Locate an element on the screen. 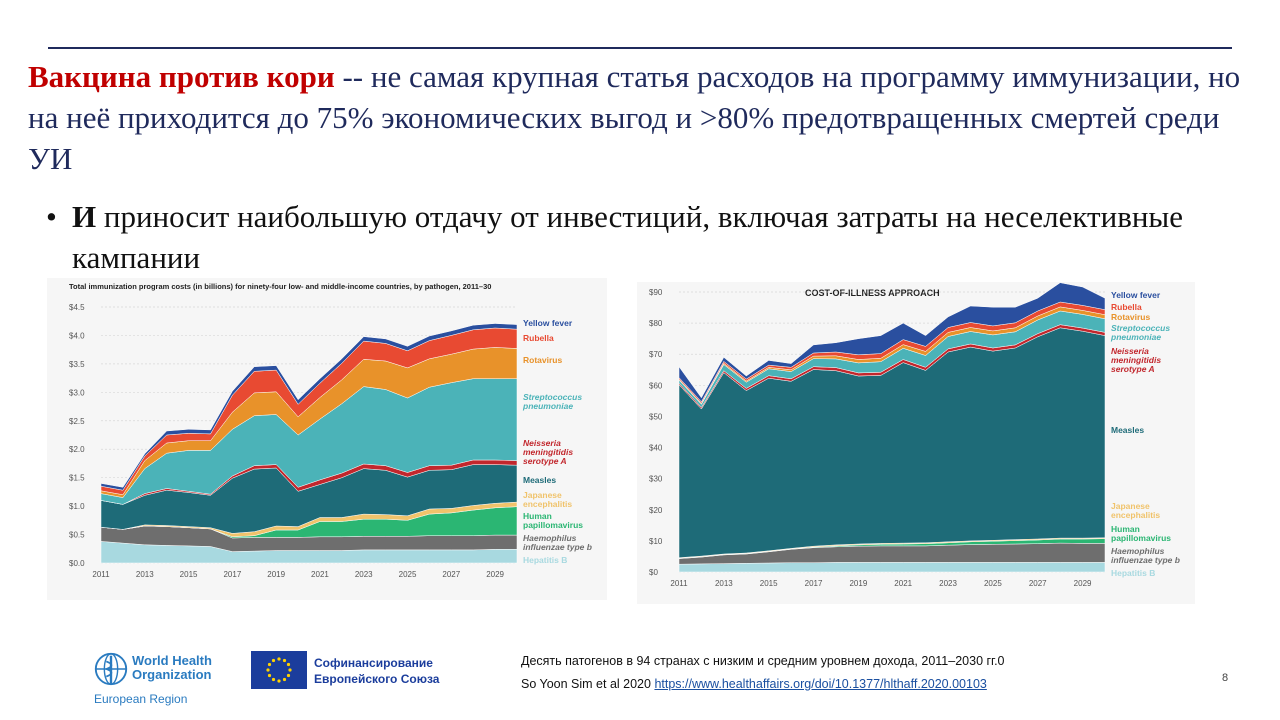 The height and width of the screenshot is (720, 1280). legend-line: Human is located at coordinates (1125, 529).